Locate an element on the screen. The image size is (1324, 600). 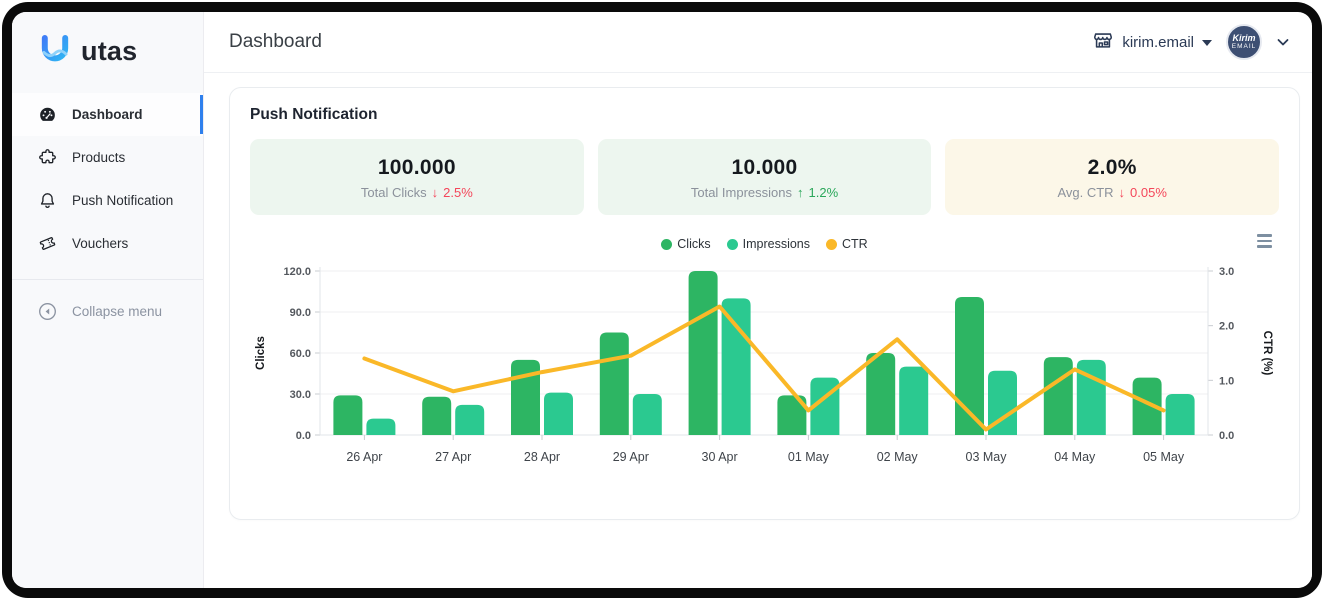
svg-text: 30 Apr is located at coordinates (720, 457).